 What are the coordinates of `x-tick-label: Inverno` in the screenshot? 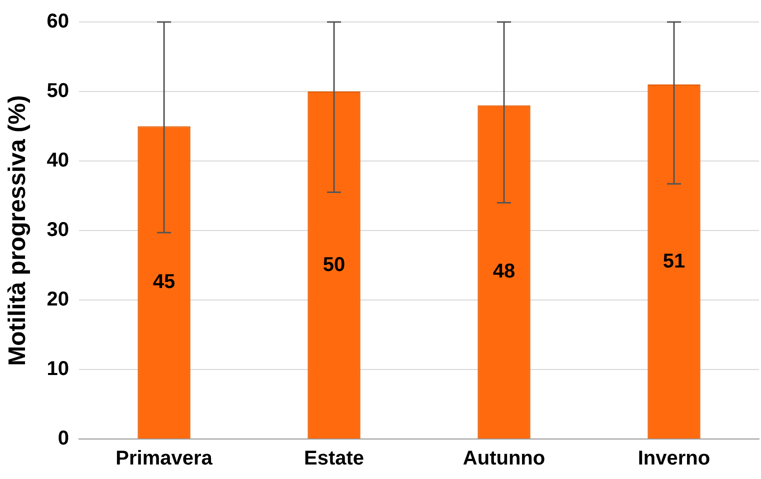 It's located at (674, 459).